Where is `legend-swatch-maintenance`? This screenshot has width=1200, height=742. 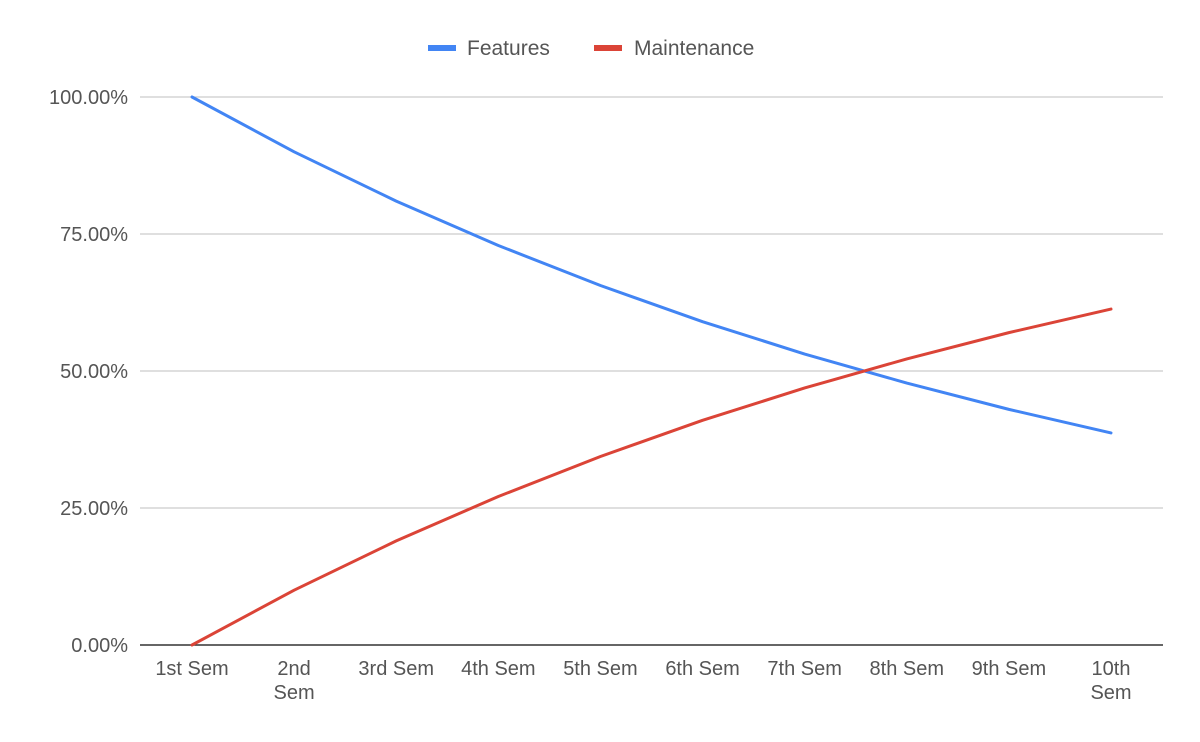
legend-swatch-maintenance is located at coordinates (608, 48).